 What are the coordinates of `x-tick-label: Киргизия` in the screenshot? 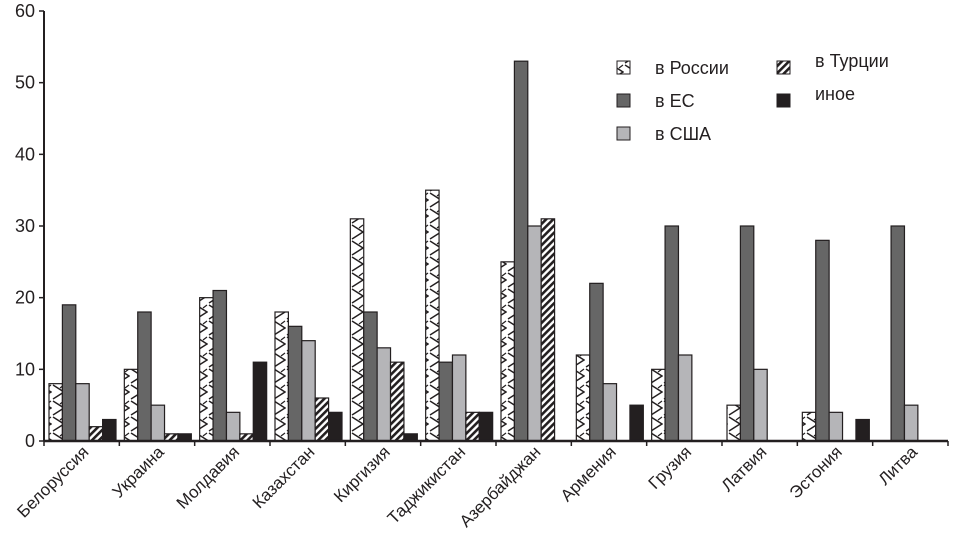 It's located at (362, 474).